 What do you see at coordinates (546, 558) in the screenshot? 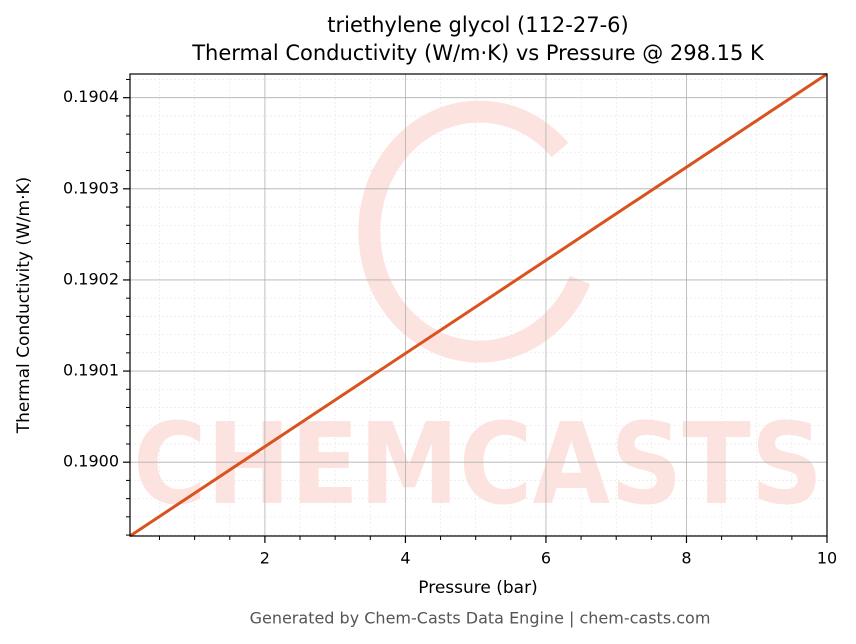
I see `x-tick-label: 6` at bounding box center [546, 558].